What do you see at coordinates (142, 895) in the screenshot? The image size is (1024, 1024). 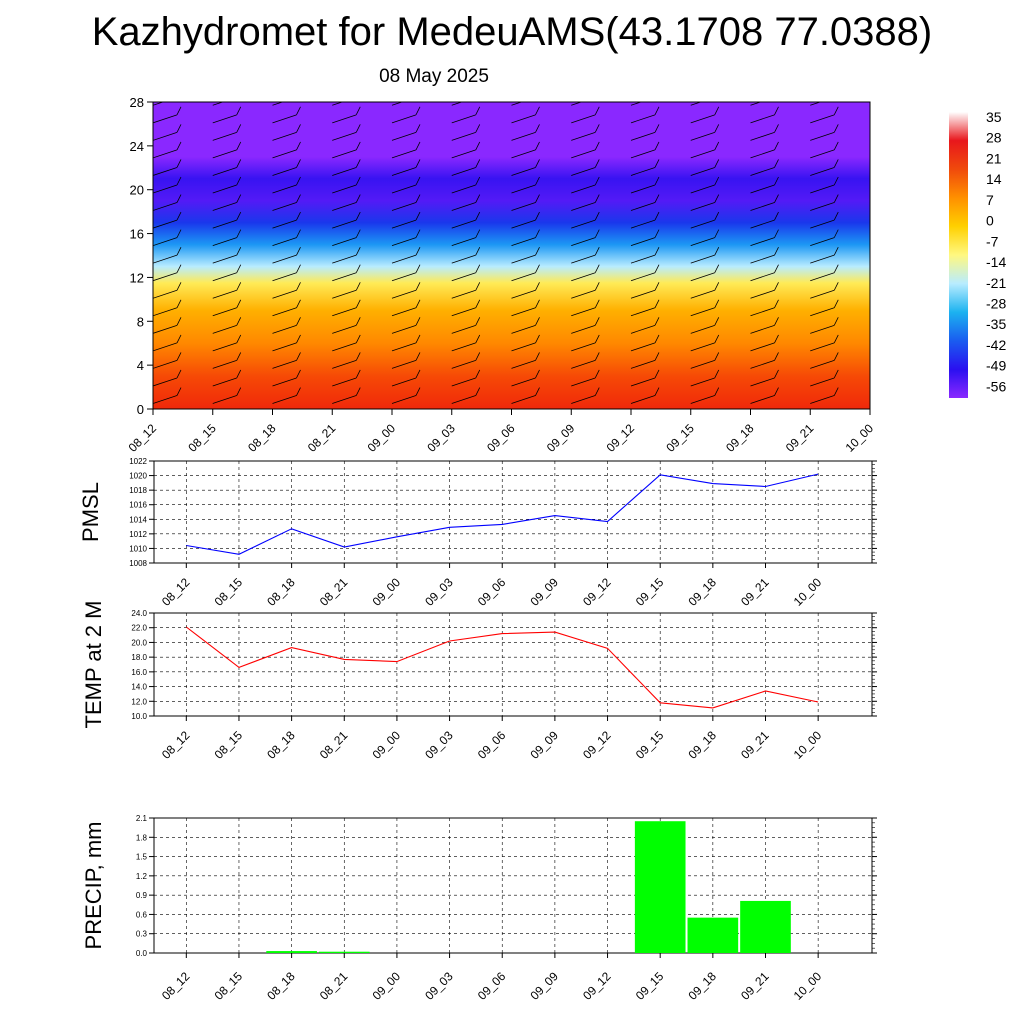 I see `y-tick-label: 0.9` at bounding box center [142, 895].